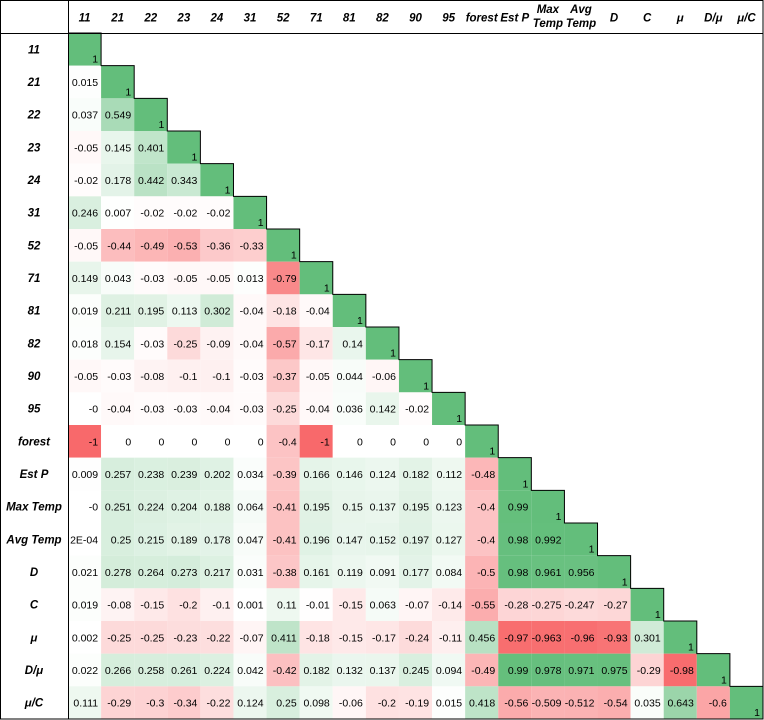  I want to click on heatmap-cell: -0.07, so click(415, 604).